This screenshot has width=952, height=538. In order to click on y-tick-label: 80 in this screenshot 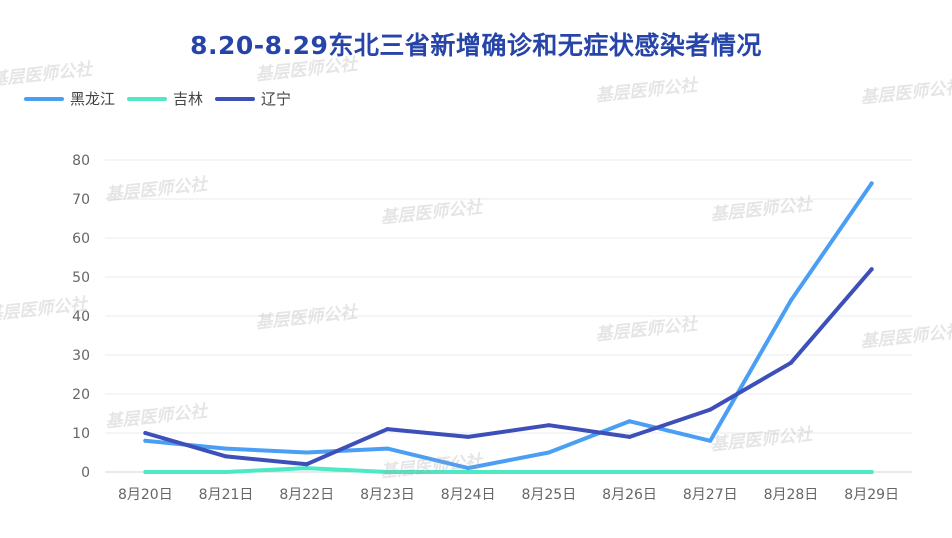, I will do `click(81, 161)`.